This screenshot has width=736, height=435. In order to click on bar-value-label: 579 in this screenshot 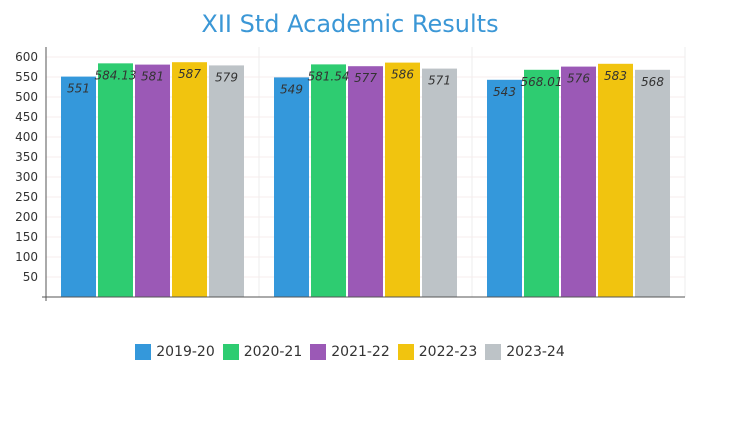, I will do `click(226, 77)`.